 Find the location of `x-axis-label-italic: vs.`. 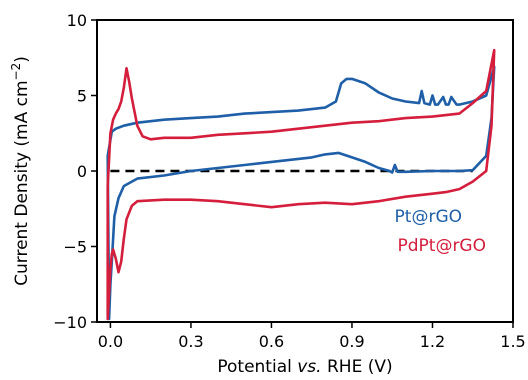

x-axis-label-italic: vs. is located at coordinates (309, 367).